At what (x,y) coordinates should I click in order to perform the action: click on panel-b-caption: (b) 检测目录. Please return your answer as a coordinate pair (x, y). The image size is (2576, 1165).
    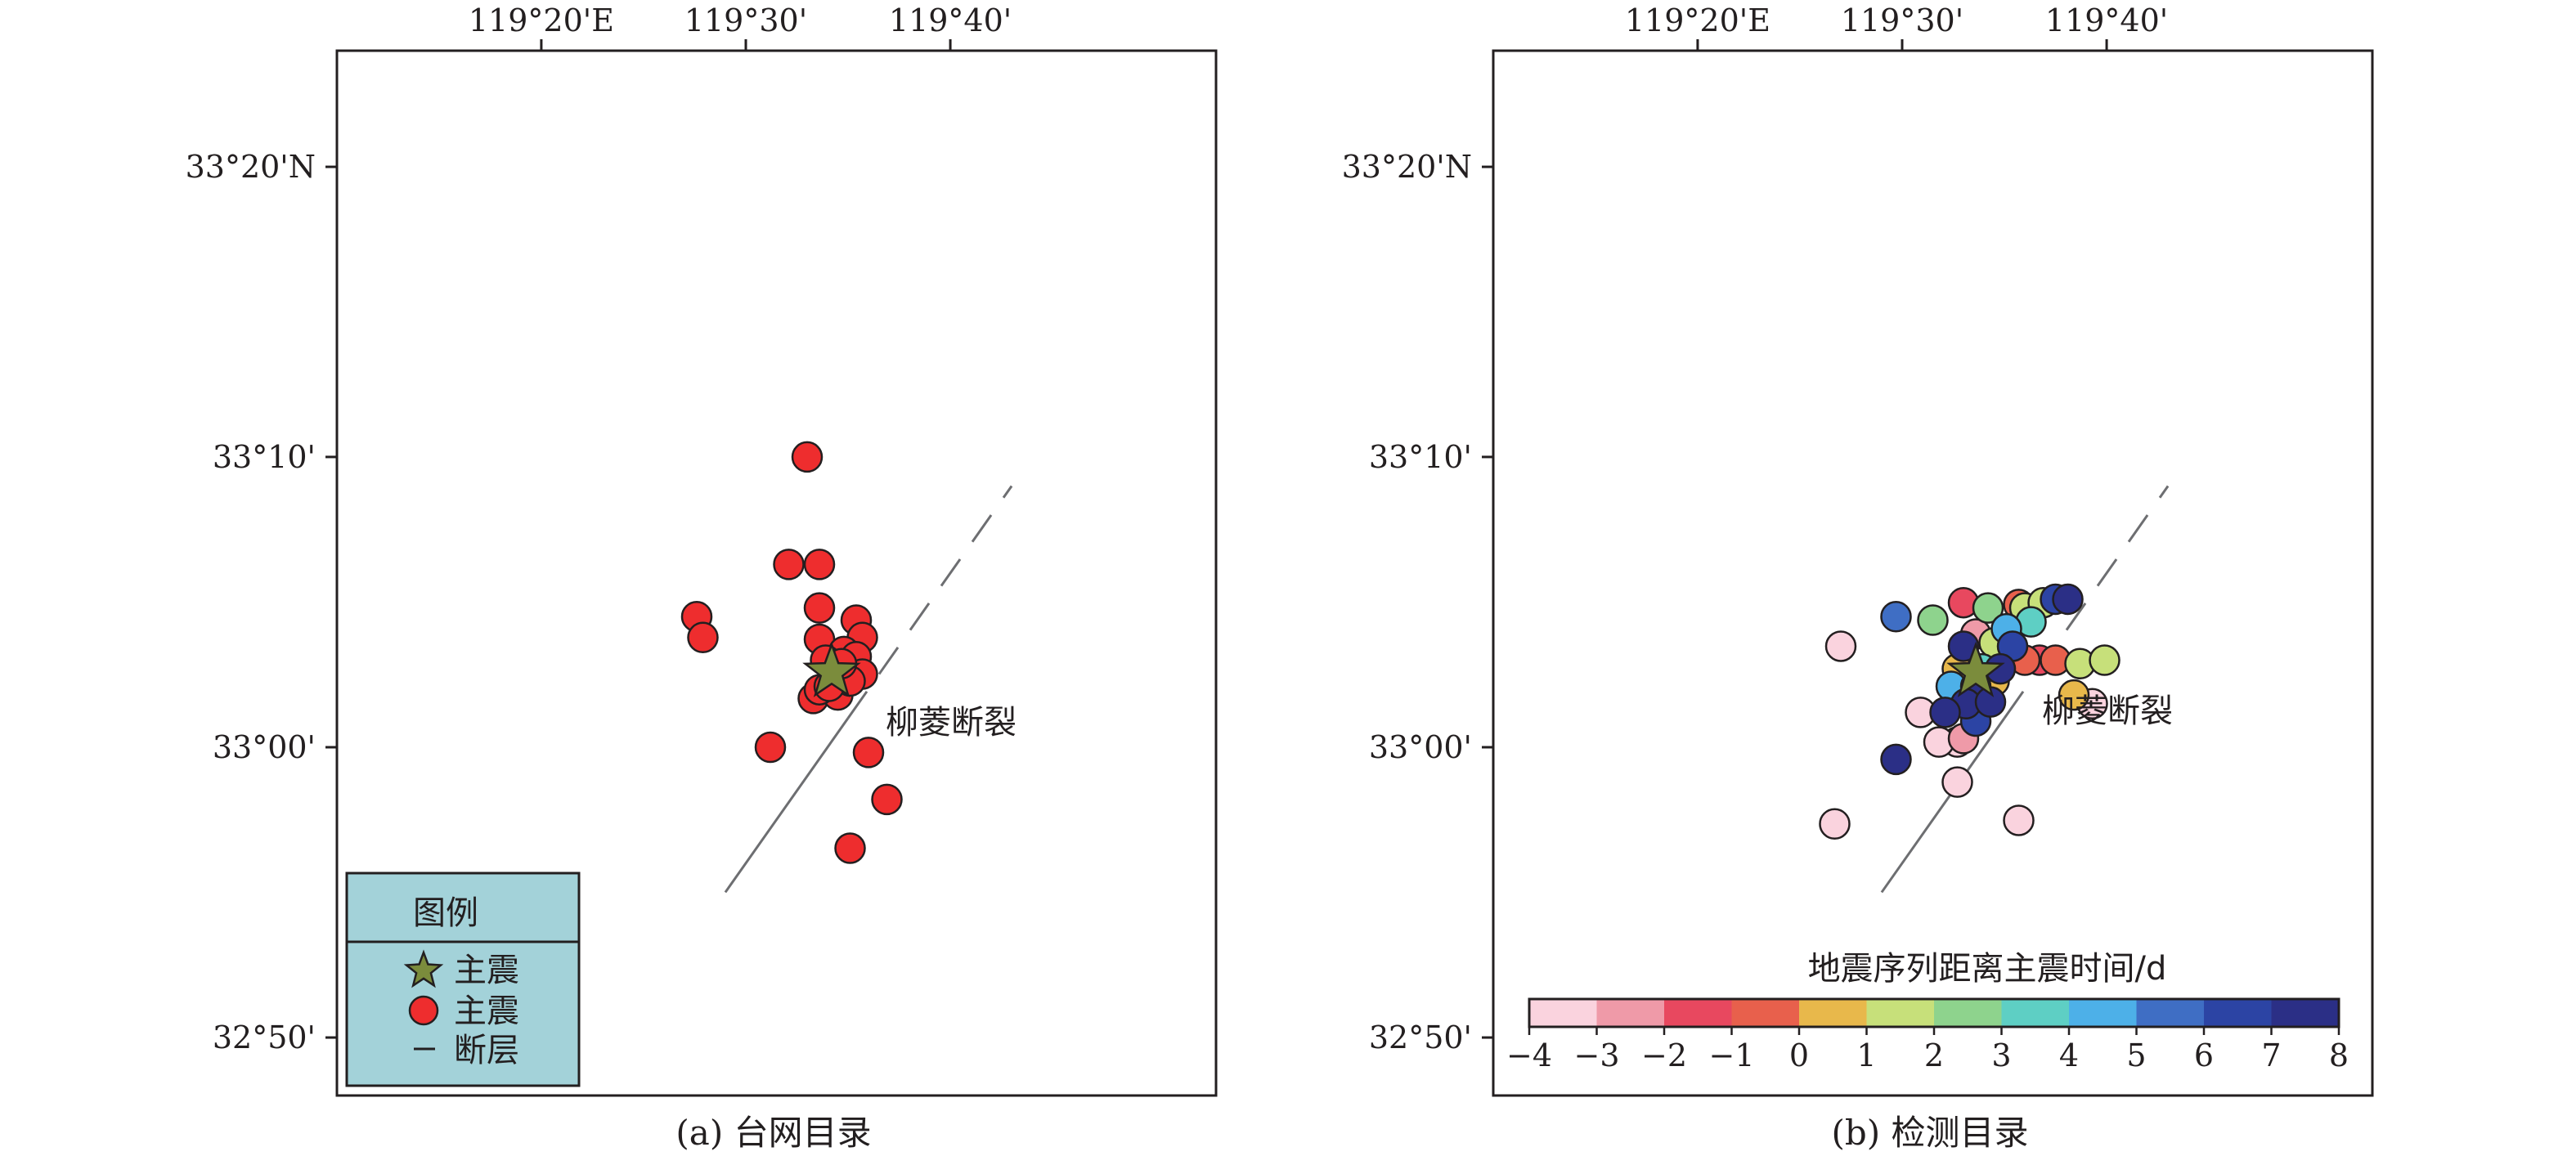
    Looking at the image, I should click on (1929, 1133).